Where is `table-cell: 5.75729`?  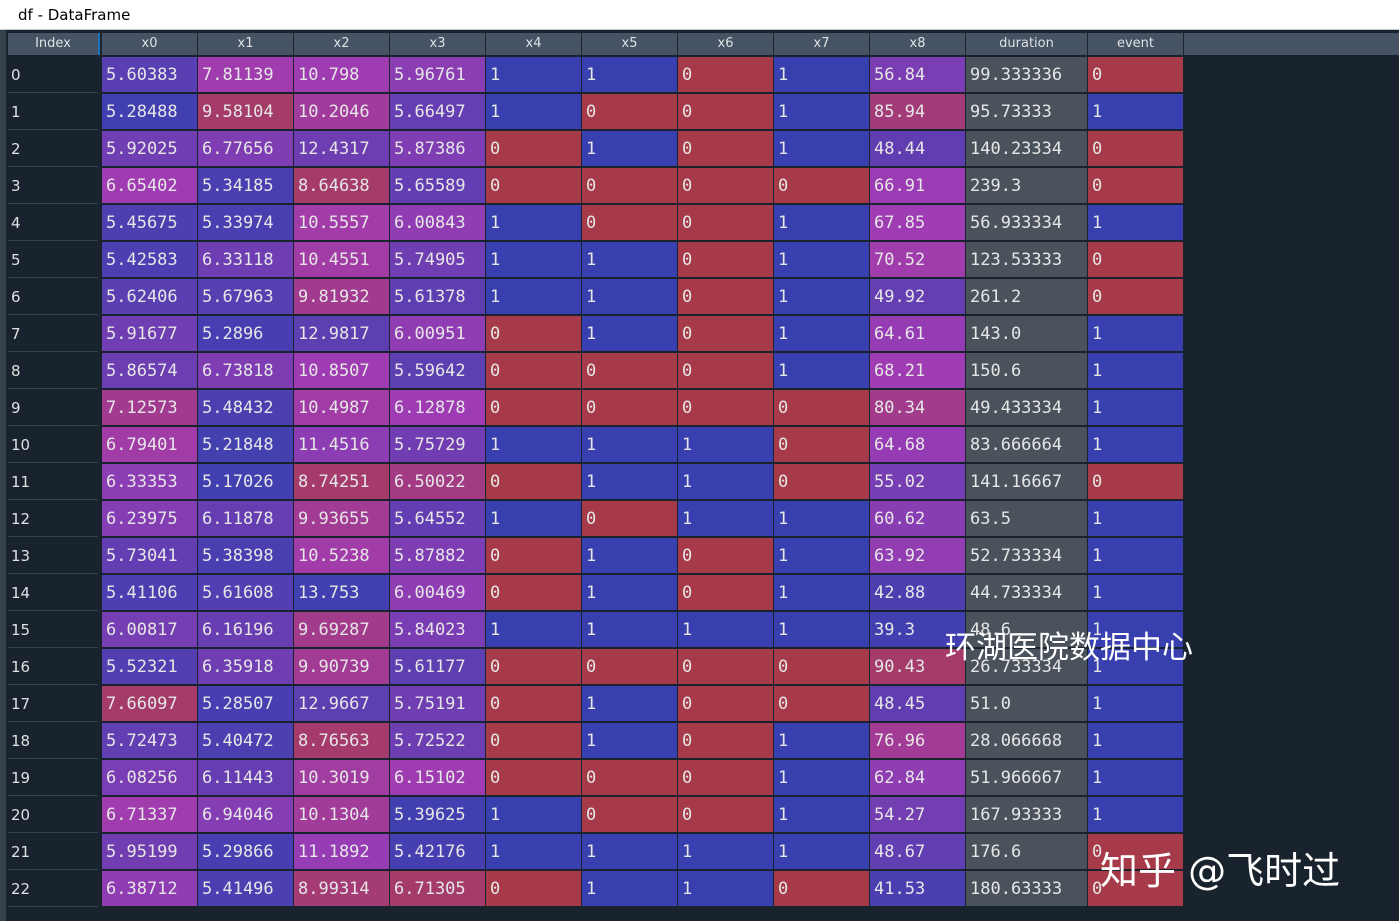
table-cell: 5.75729 is located at coordinates (438, 445).